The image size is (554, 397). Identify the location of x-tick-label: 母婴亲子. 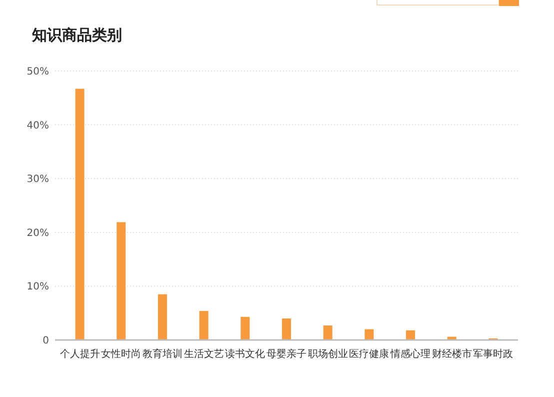
(286, 354).